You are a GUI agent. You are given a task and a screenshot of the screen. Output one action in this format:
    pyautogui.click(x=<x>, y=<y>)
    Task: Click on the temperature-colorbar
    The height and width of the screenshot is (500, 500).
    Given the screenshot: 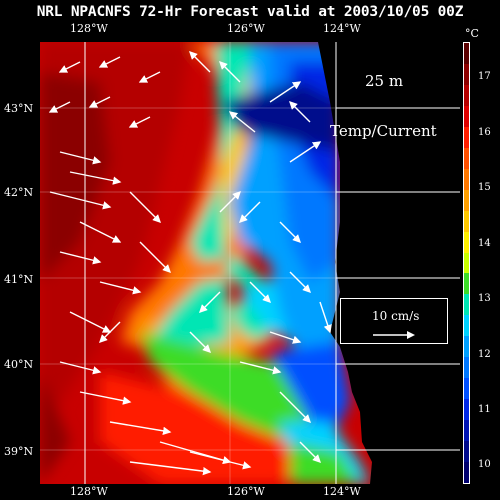 What is the action you would take?
    pyautogui.click(x=466, y=263)
    